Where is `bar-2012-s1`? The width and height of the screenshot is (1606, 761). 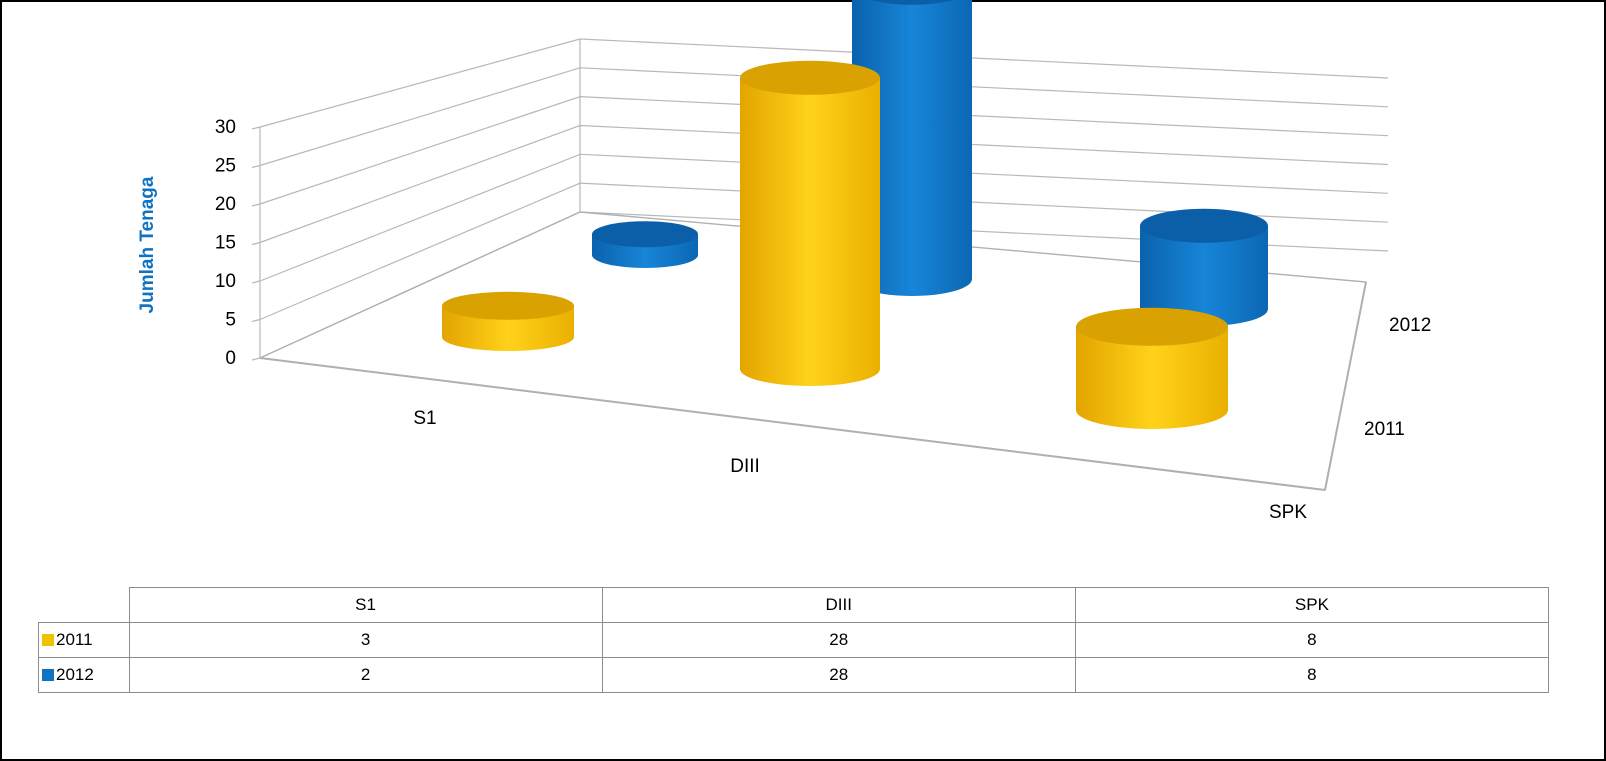
bar-2012-s1 is located at coordinates (645, 244).